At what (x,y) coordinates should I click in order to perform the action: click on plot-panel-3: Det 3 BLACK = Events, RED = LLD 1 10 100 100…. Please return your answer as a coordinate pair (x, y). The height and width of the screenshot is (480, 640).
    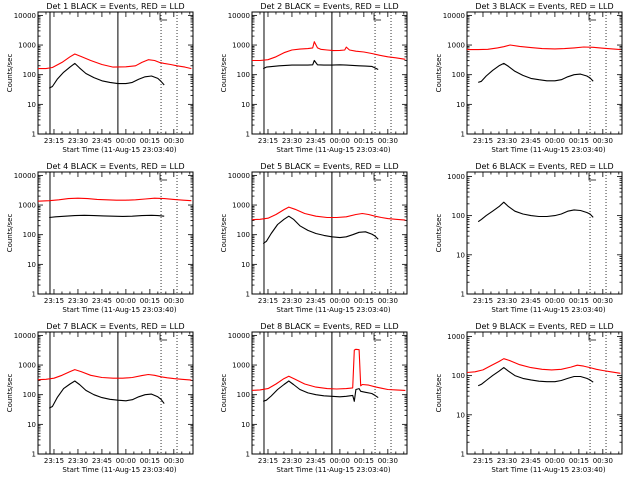
    Looking at the image, I should click on (529, 78).